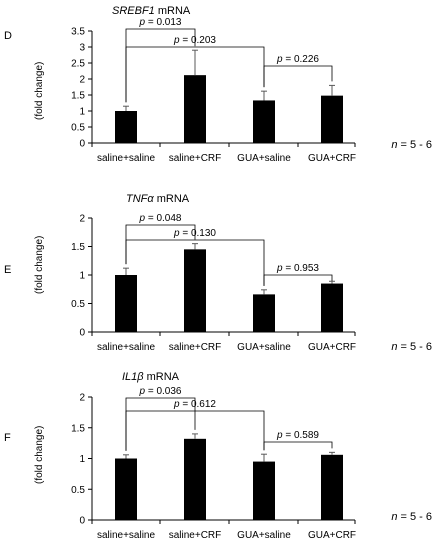  I want to click on p-value: = 0.226, so click(301, 59).